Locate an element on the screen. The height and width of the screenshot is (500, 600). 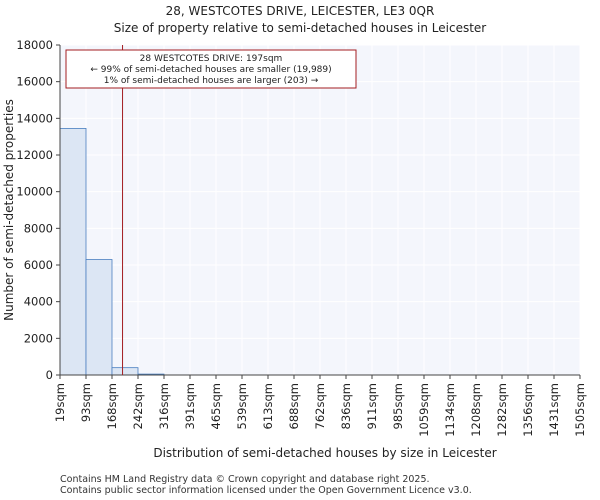
y-tick-label: 8000 is located at coordinates (38, 228).